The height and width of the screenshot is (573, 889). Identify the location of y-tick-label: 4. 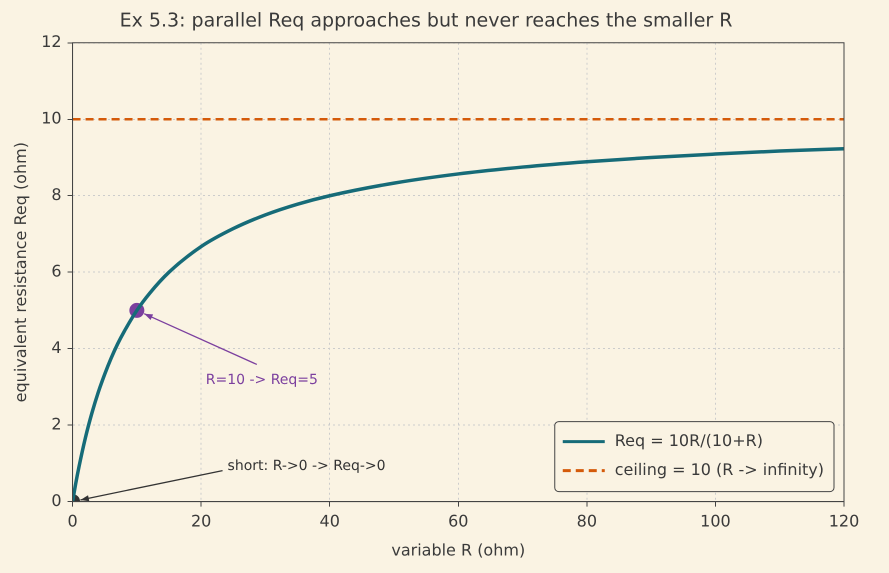
(56, 347).